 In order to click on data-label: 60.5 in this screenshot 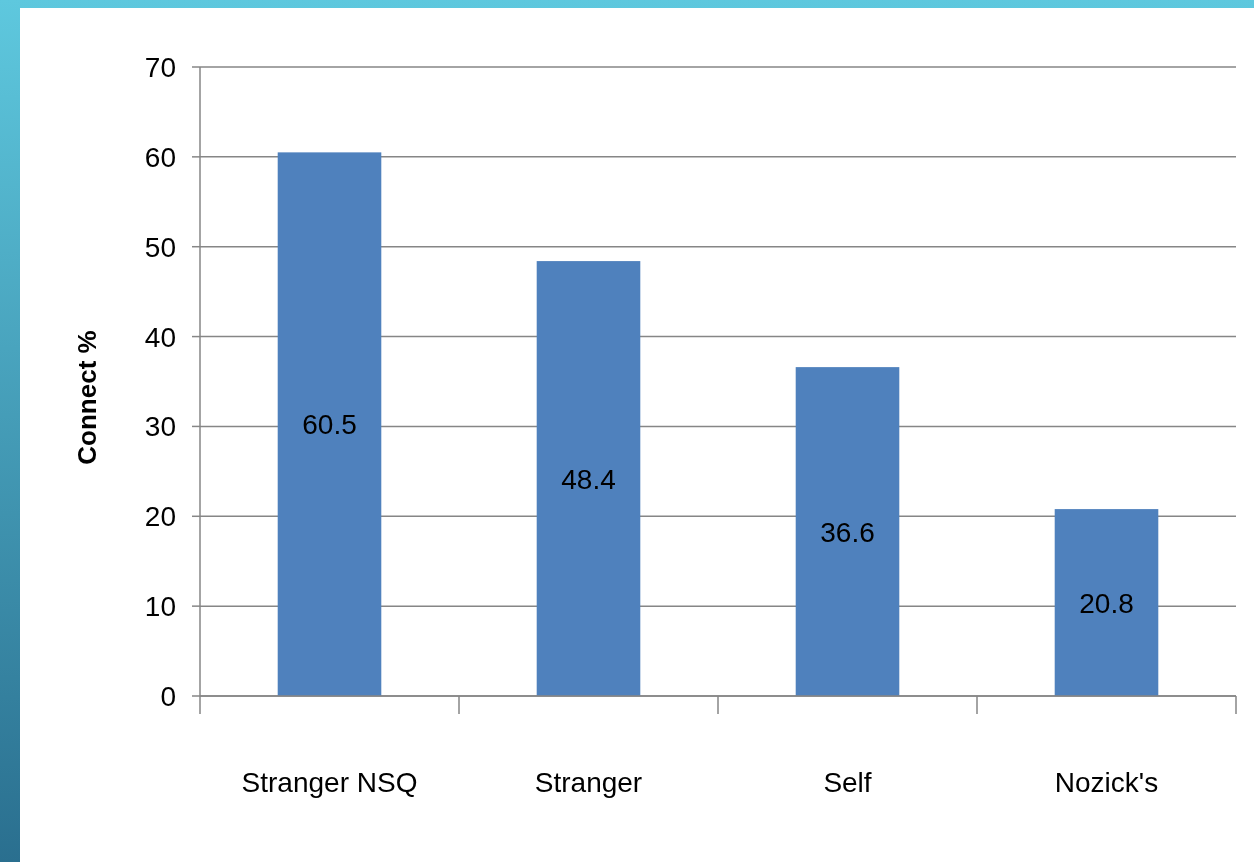, I will do `click(329, 425)`.